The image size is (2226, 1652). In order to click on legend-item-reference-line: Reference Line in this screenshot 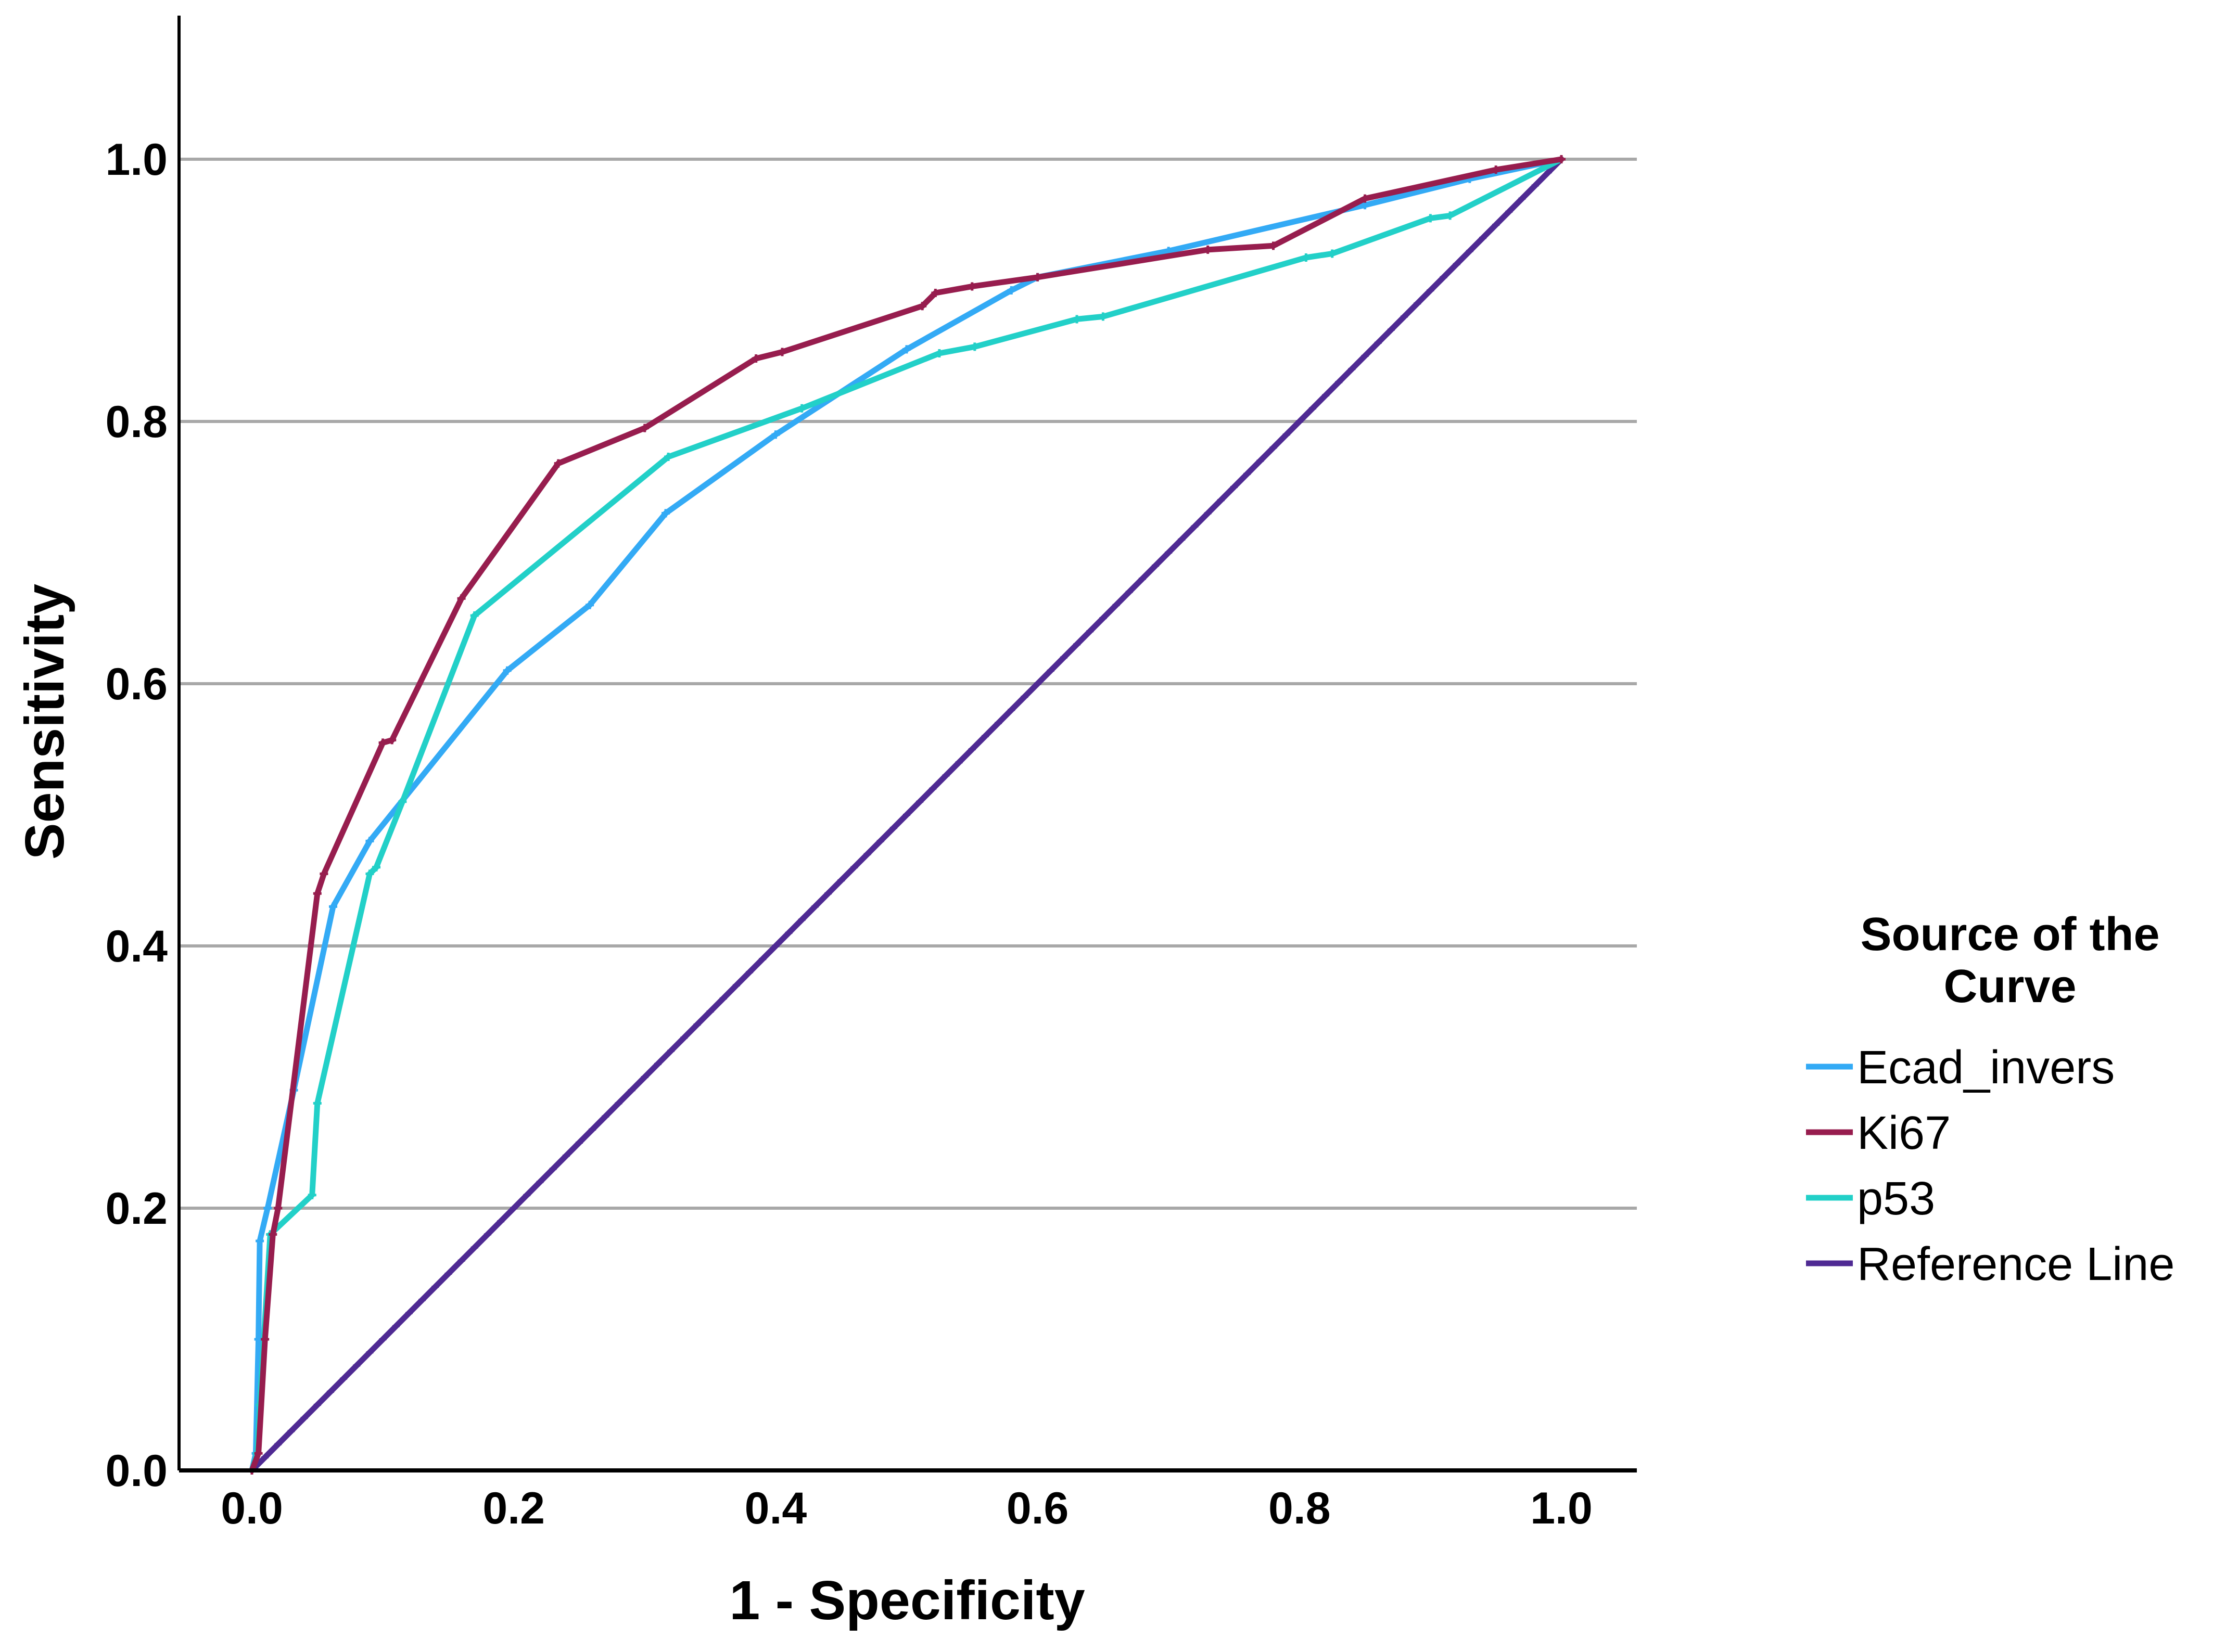, I will do `click(1990, 1264)`.